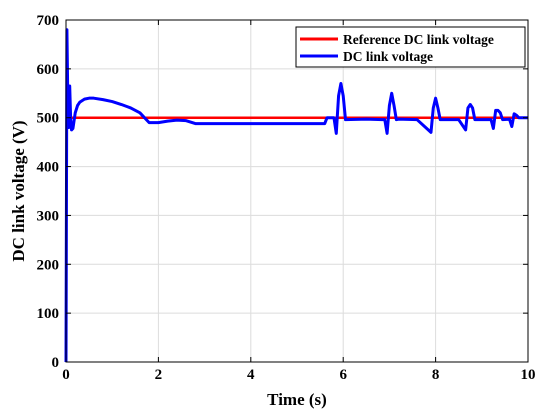 The height and width of the screenshot is (418, 550). What do you see at coordinates (48, 314) in the screenshot?
I see `y-tick-label: 100` at bounding box center [48, 314].